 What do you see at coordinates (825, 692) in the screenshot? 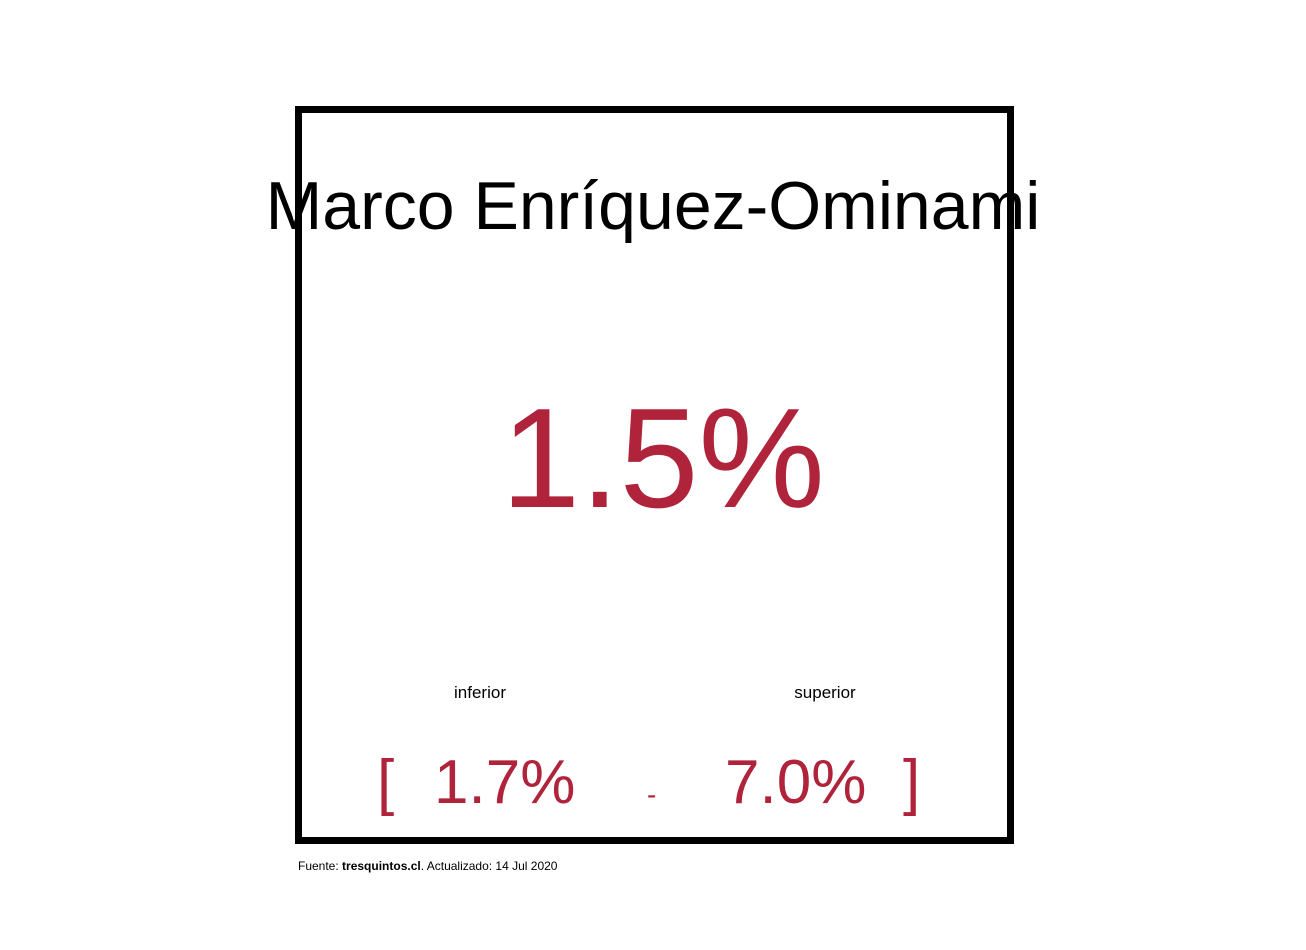
I see `upper-bound-label: superior` at bounding box center [825, 692].